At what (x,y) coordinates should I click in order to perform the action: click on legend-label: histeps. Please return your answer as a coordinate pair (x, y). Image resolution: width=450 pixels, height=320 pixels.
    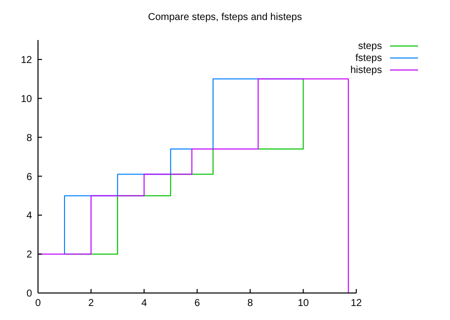
    Looking at the image, I should click on (366, 70).